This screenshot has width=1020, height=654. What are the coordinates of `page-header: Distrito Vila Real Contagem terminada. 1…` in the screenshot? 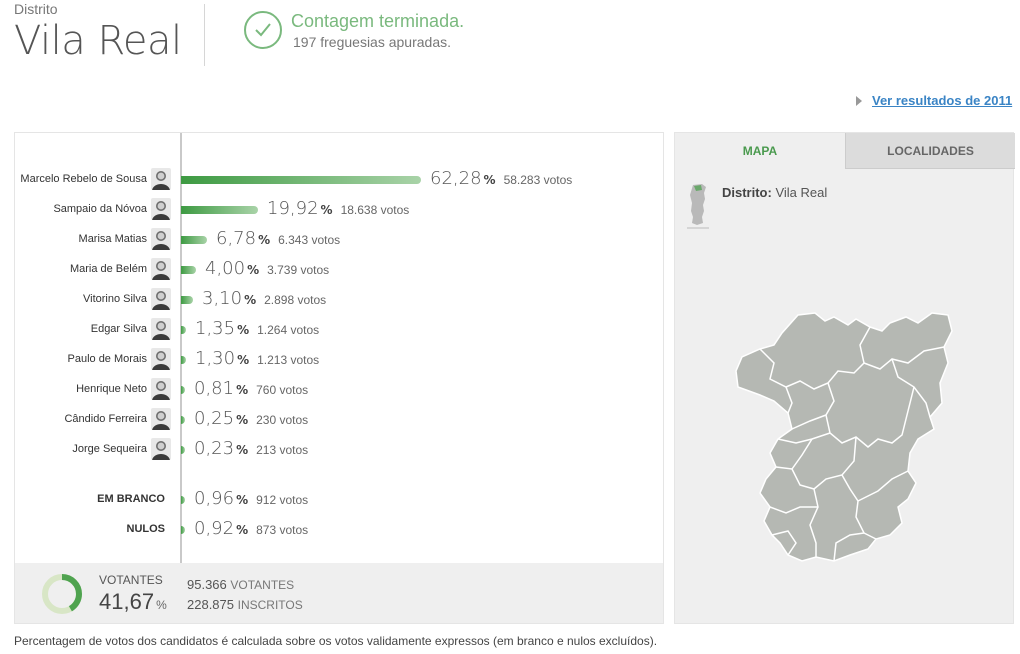 It's located at (514, 40).